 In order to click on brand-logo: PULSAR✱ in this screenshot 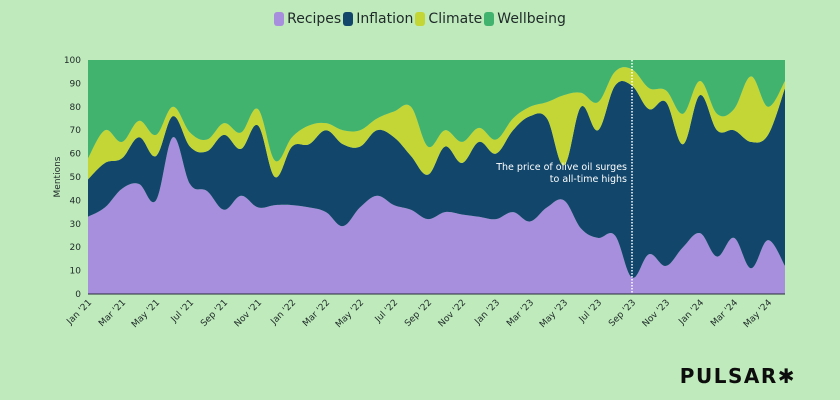, I will do `click(738, 376)`.